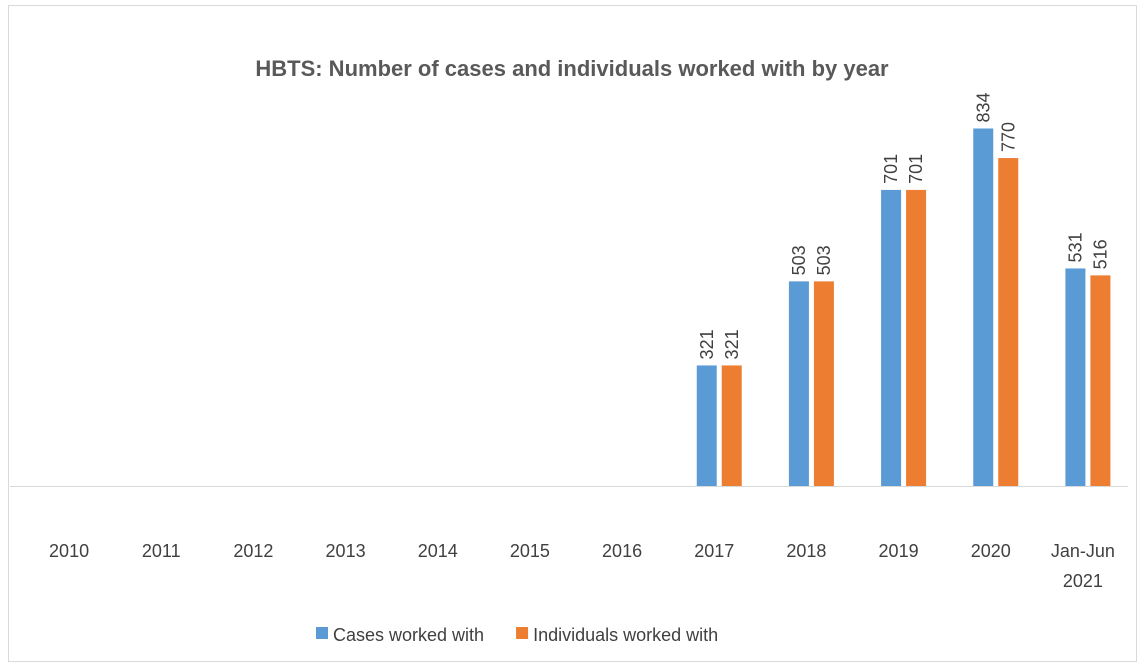 This screenshot has width=1145, height=672. What do you see at coordinates (1008, 137) in the screenshot?
I see `data-label: 770` at bounding box center [1008, 137].